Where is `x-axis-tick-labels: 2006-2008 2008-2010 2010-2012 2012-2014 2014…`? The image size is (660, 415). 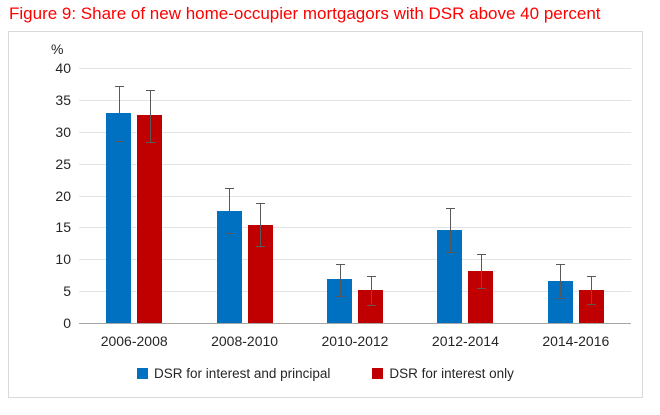
x-axis-tick-labels: 2006-2008 2008-2010 2010-2012 2012-2014 2014… is located at coordinates (355, 343).